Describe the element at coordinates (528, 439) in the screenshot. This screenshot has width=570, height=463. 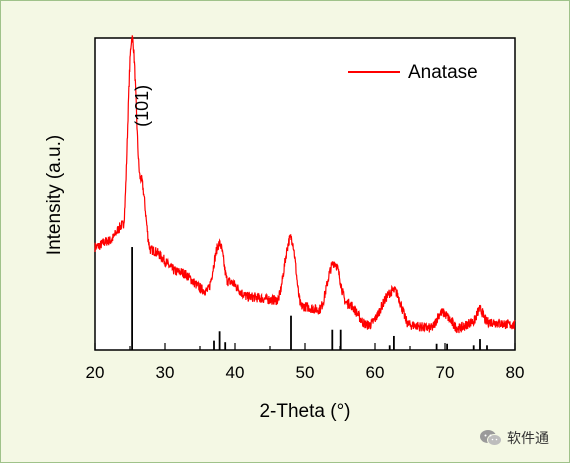
I see `watermark-text: 软件通` at that location.